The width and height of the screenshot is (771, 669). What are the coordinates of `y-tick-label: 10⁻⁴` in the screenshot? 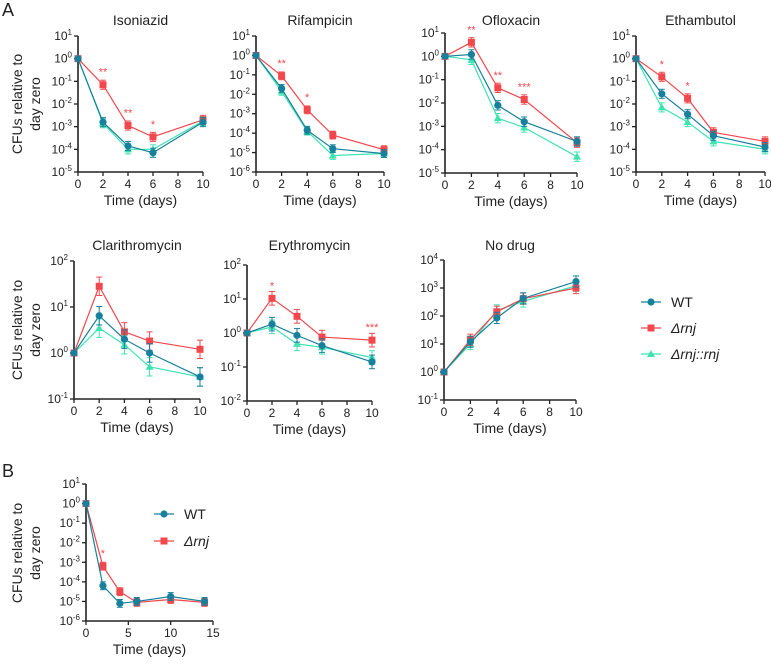 It's located at (429, 149).